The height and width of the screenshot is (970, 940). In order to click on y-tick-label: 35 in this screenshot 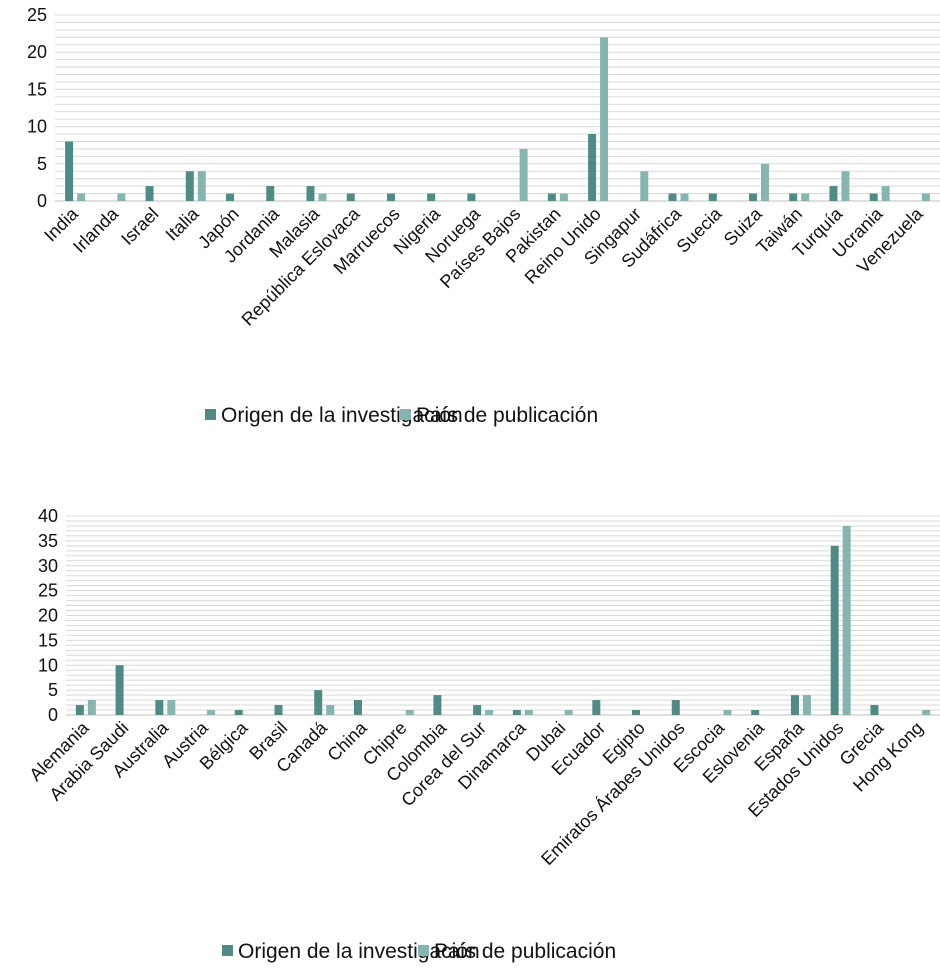, I will do `click(48, 541)`.